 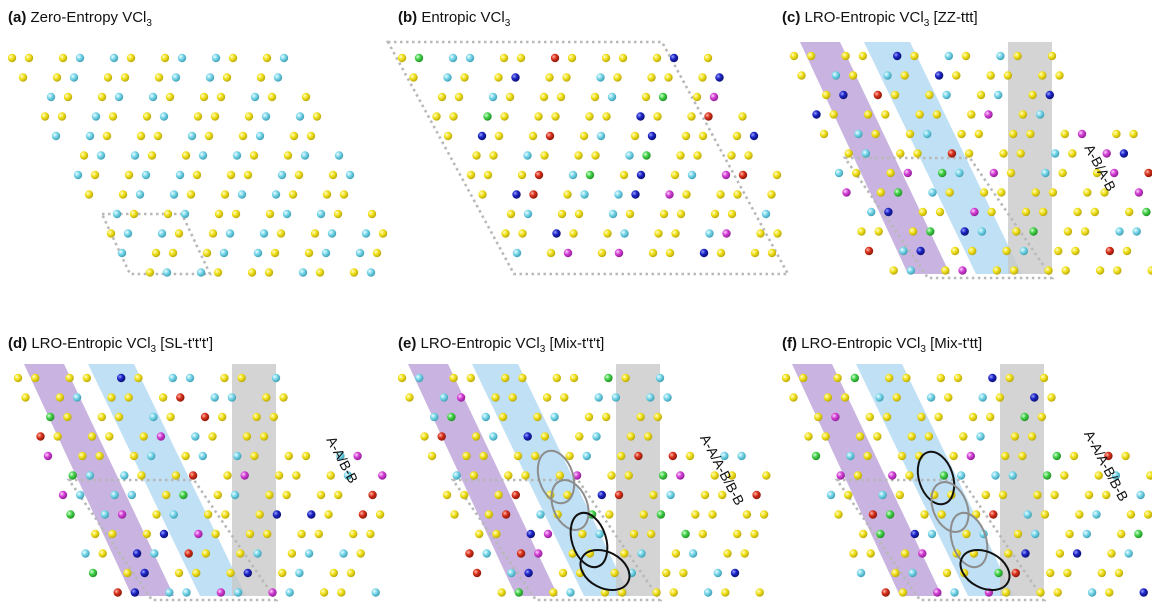 I want to click on panel-a-letter: (a), so click(x=17, y=17).